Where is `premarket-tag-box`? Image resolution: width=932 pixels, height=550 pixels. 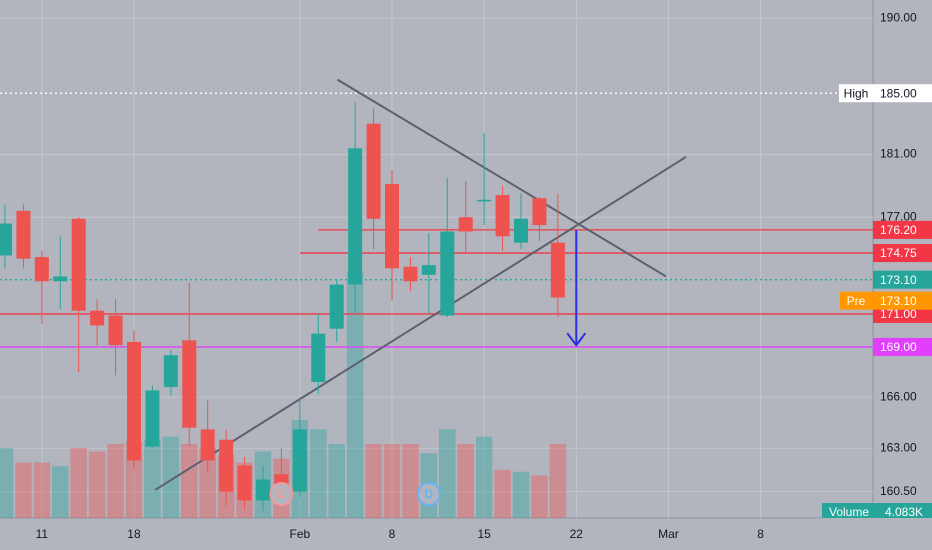
premarket-tag-box is located at coordinates (886, 300).